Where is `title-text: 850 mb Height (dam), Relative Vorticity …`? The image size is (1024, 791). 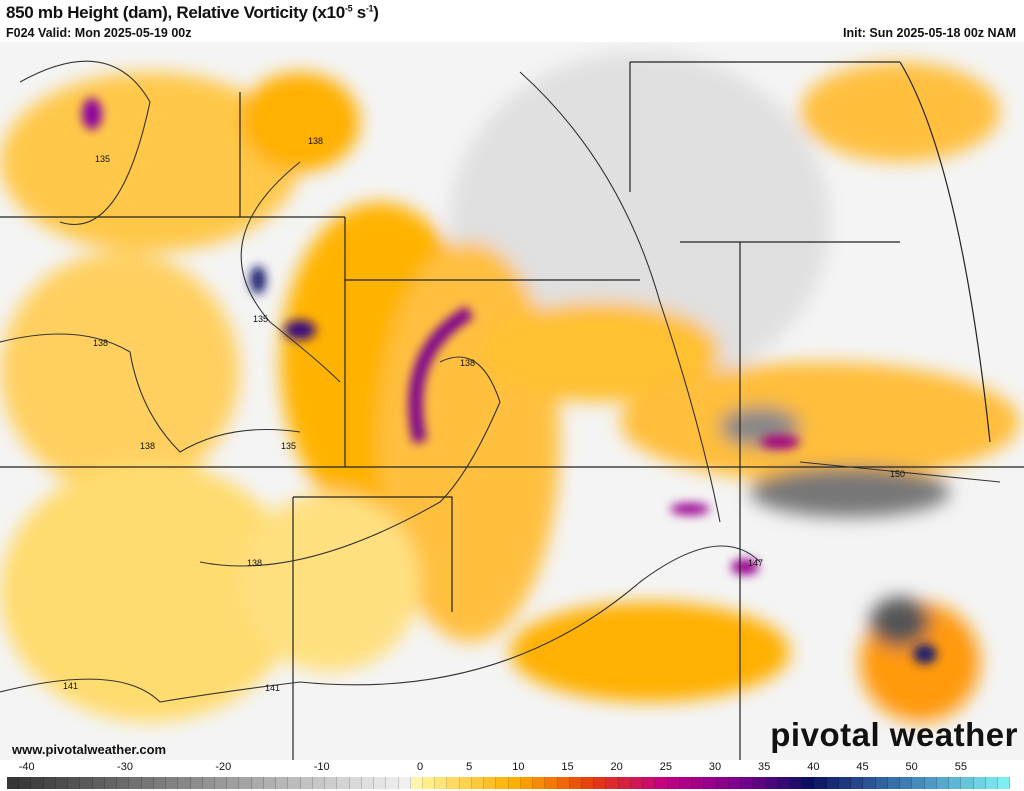
title-text: 850 mb Height (dam), Relative Vorticity … is located at coordinates (175, 12).